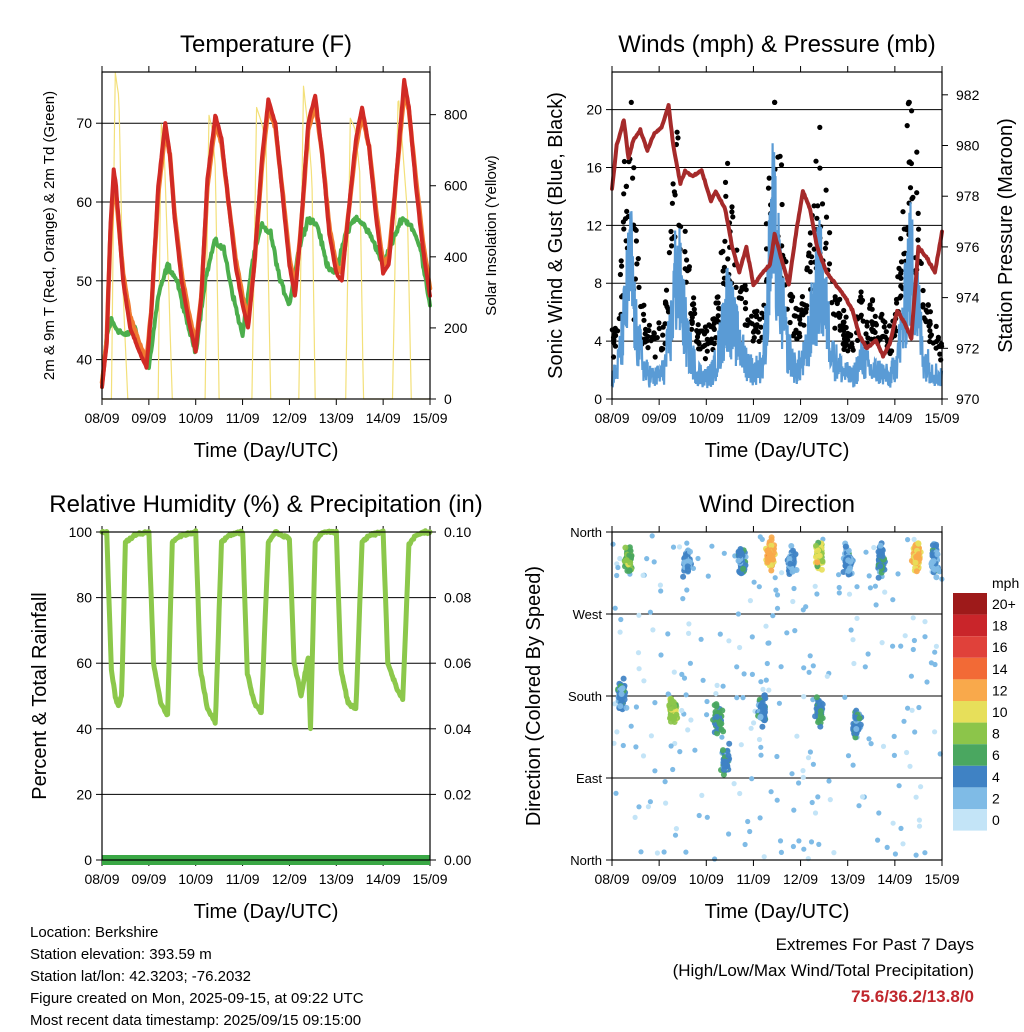 This screenshot has height=1032, width=1024. What do you see at coordinates (81, 532) in the screenshot?
I see `humidity-ytick-label: 100` at bounding box center [81, 532].